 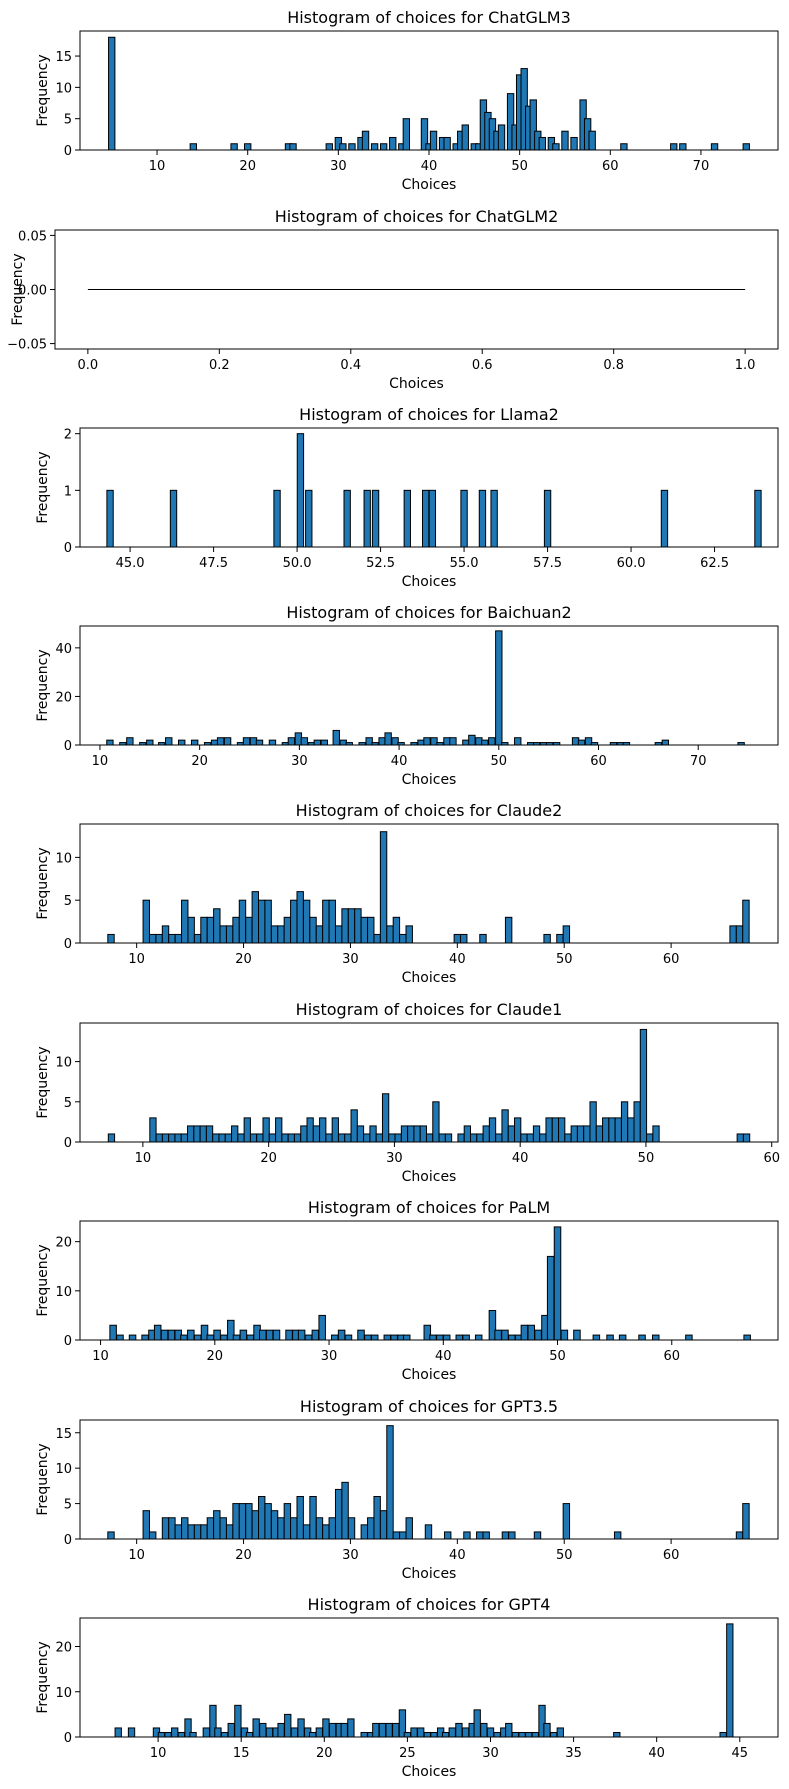 I want to click on x-axis-label: Choices, so click(x=429, y=1574).